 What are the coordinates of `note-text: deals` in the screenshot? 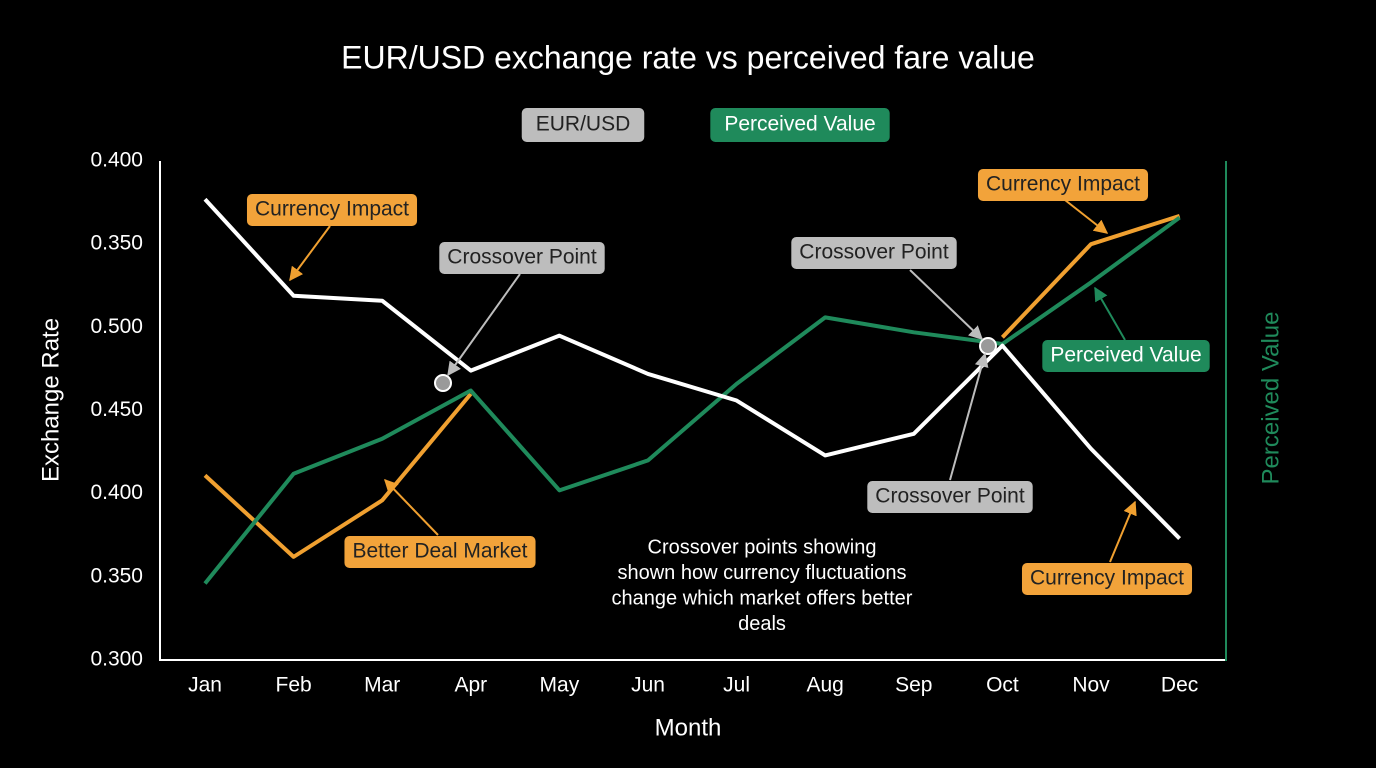 It's located at (762, 624).